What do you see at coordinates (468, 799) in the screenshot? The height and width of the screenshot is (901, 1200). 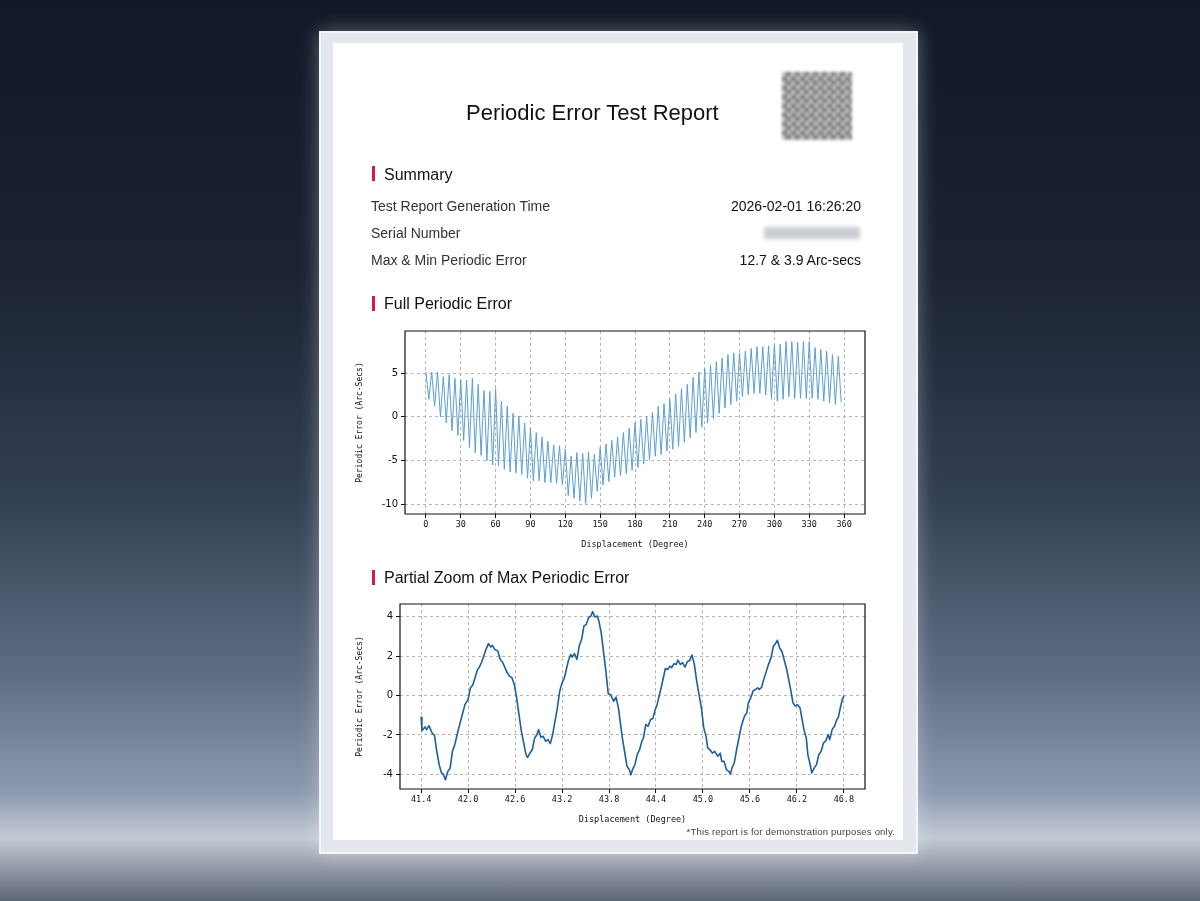 I see `x-tick-label: 42.0` at bounding box center [468, 799].